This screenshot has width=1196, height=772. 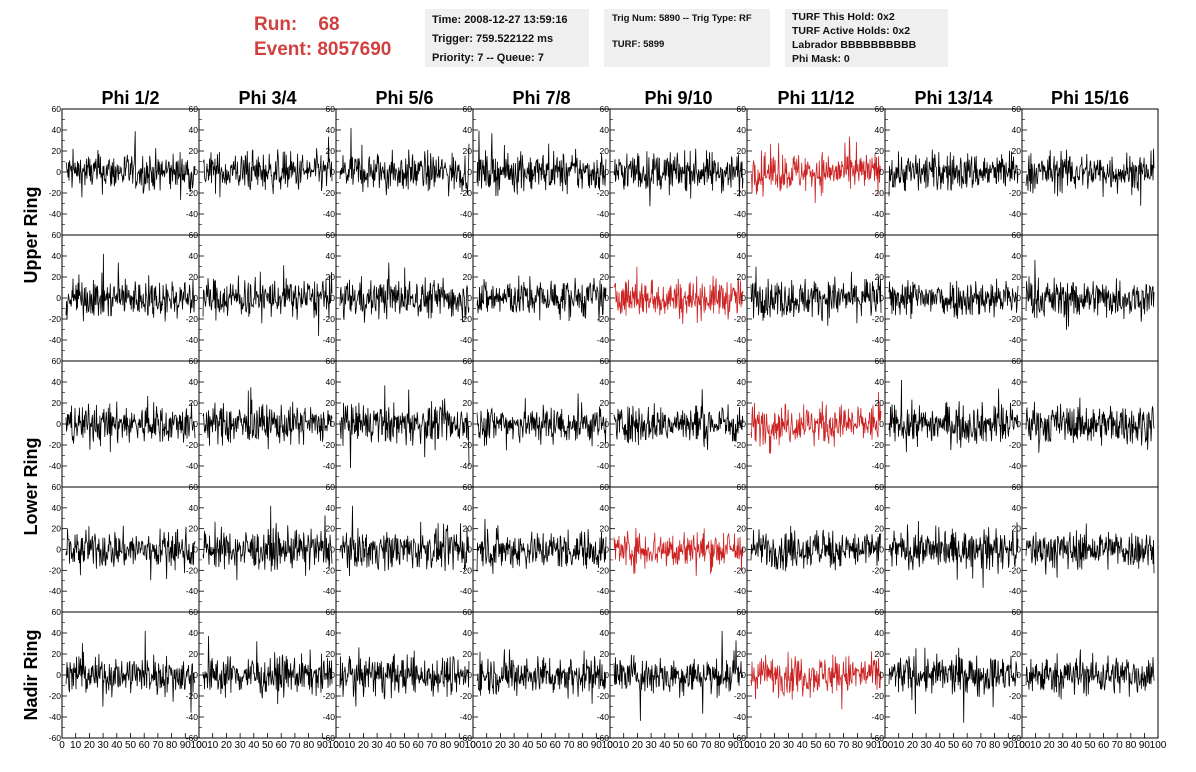 I want to click on column-title: Phi 9/10, so click(x=678, y=98).